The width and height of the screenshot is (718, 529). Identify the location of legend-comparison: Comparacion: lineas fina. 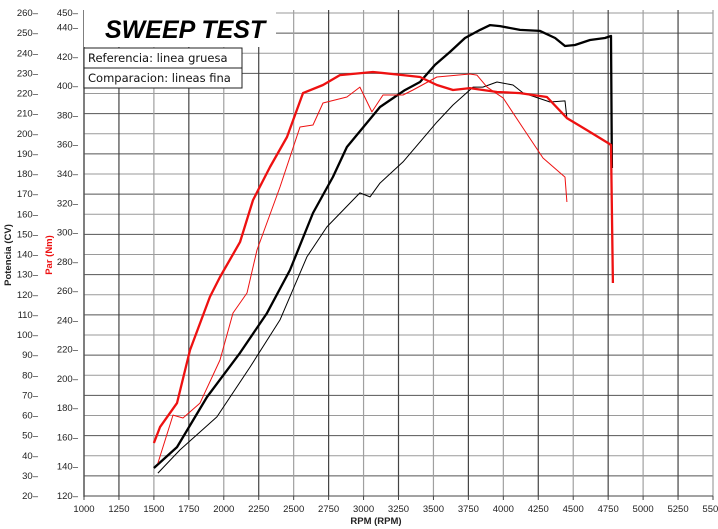
(159, 78).